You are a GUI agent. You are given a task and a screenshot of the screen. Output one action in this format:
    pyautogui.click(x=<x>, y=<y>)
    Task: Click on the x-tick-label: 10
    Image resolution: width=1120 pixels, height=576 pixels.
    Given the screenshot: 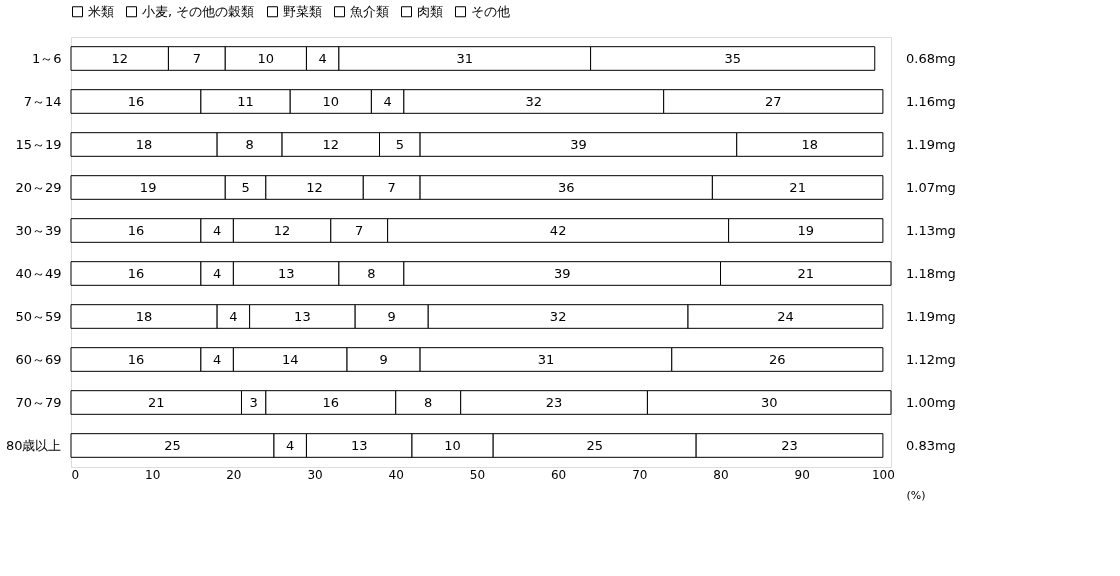 What is the action you would take?
    pyautogui.click(x=153, y=474)
    